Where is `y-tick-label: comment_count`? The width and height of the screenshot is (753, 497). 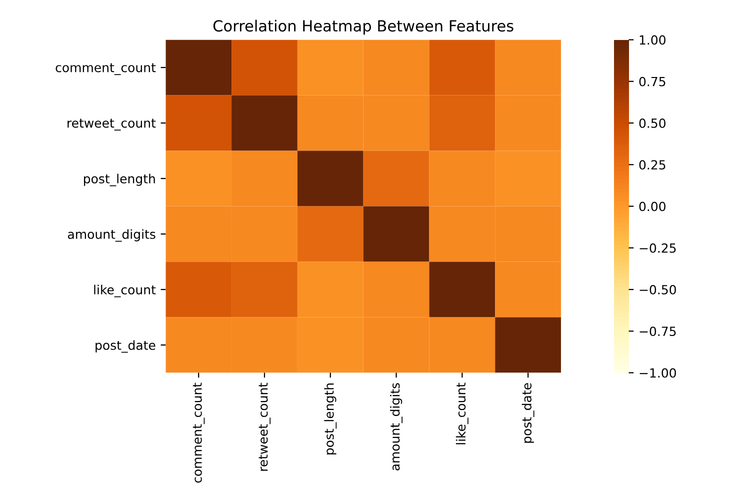
y-tick-label: comment_count is located at coordinates (106, 69).